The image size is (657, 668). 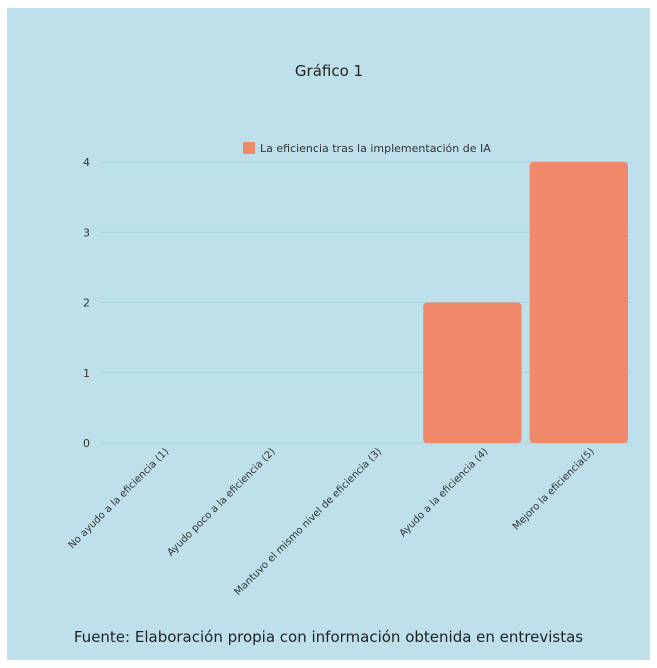 What do you see at coordinates (329, 71) in the screenshot?
I see `chart-title: Gráfico 1` at bounding box center [329, 71].